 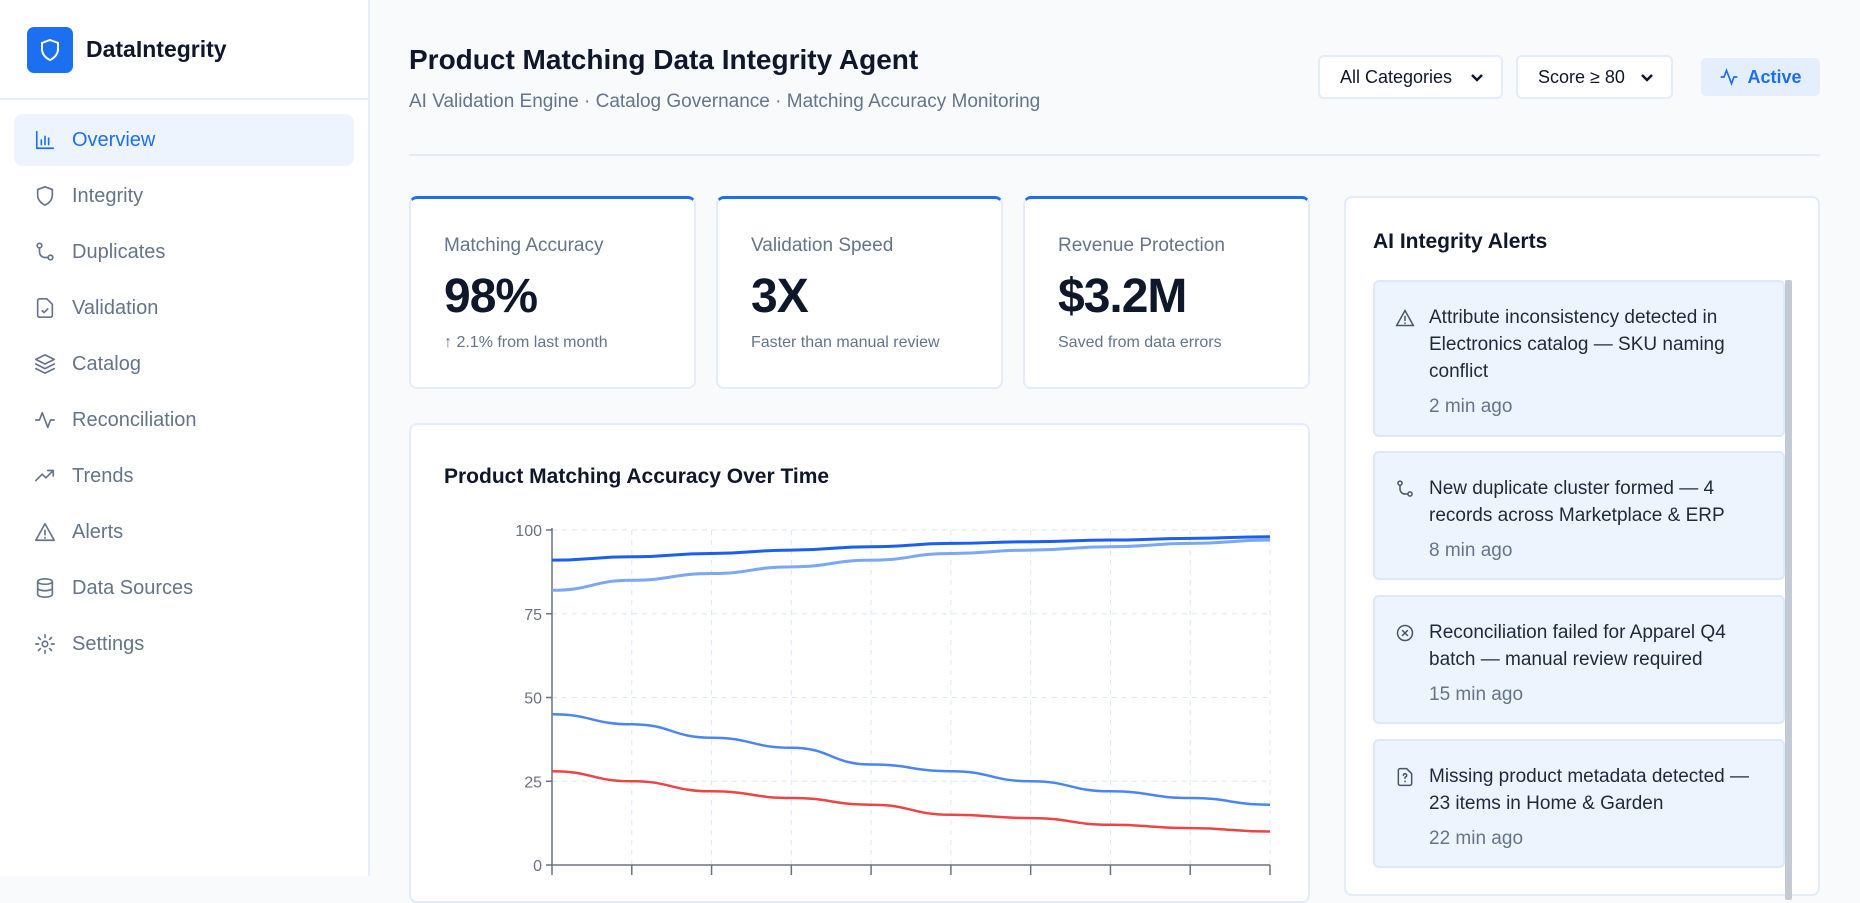 I want to click on sidebar-item-settings: Settings, so click(x=184, y=644).